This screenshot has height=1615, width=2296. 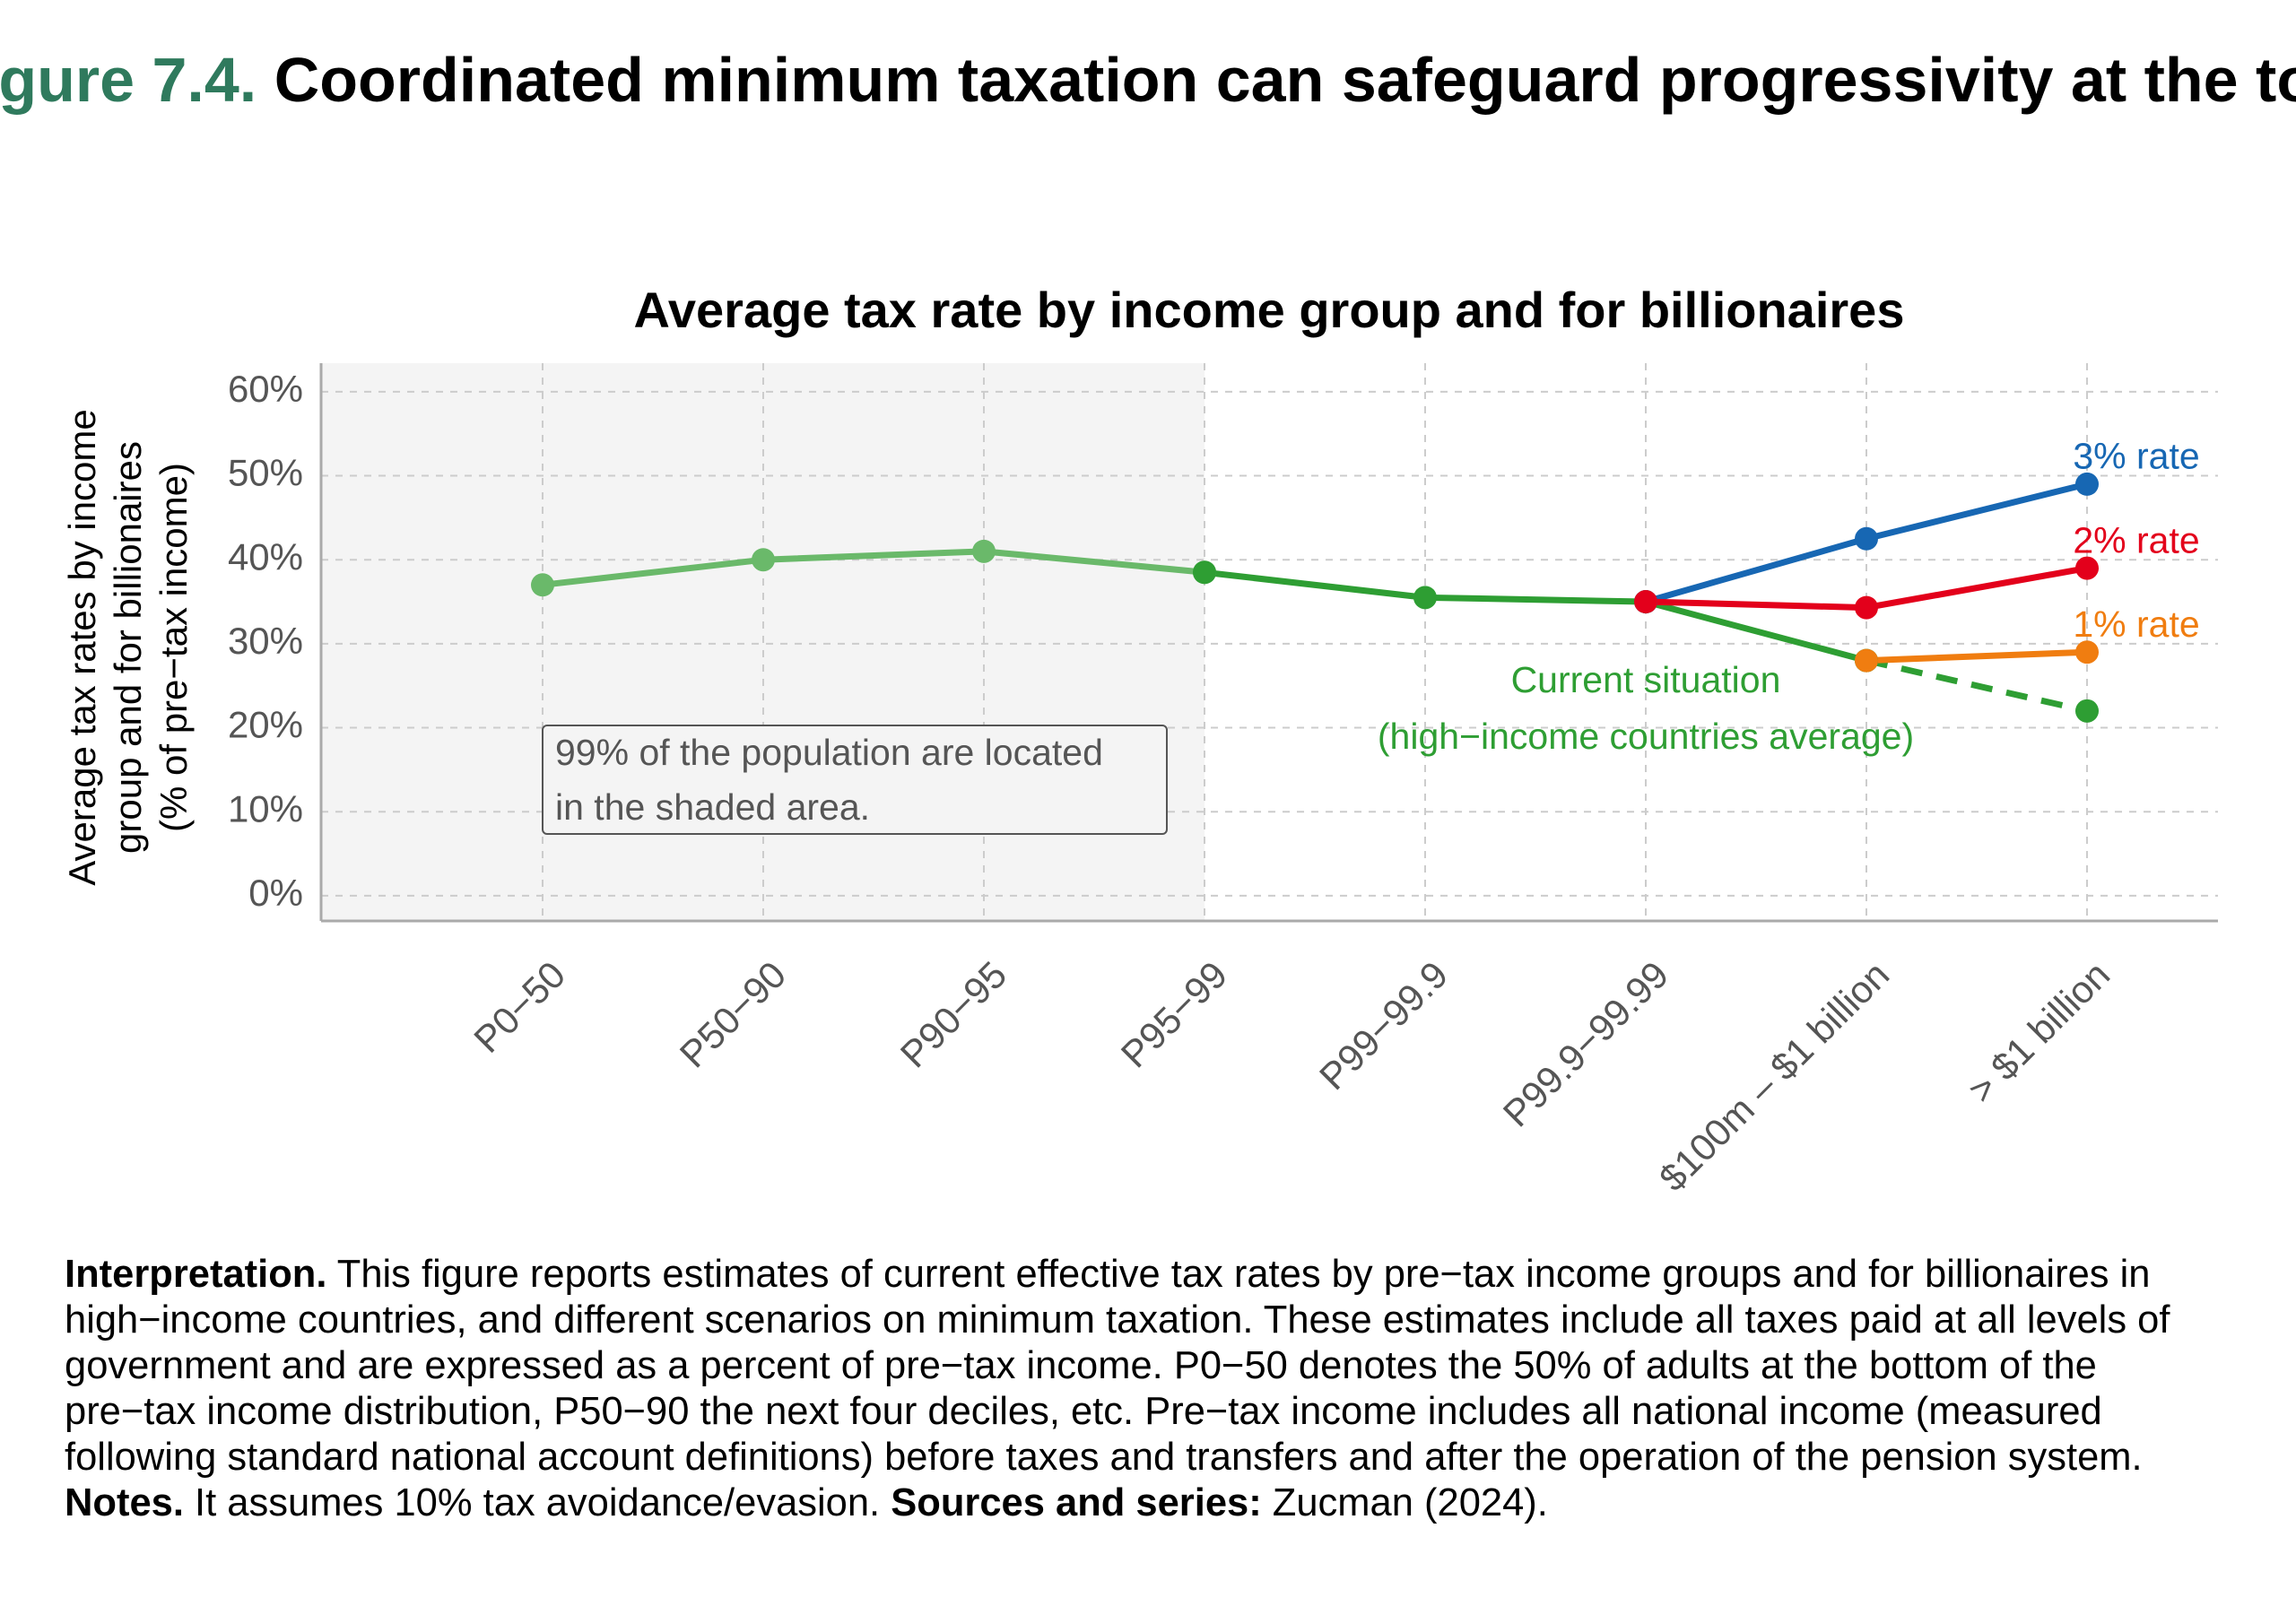 What do you see at coordinates (733, 1014) in the screenshot?
I see `x-tick-label: P50−90` at bounding box center [733, 1014].